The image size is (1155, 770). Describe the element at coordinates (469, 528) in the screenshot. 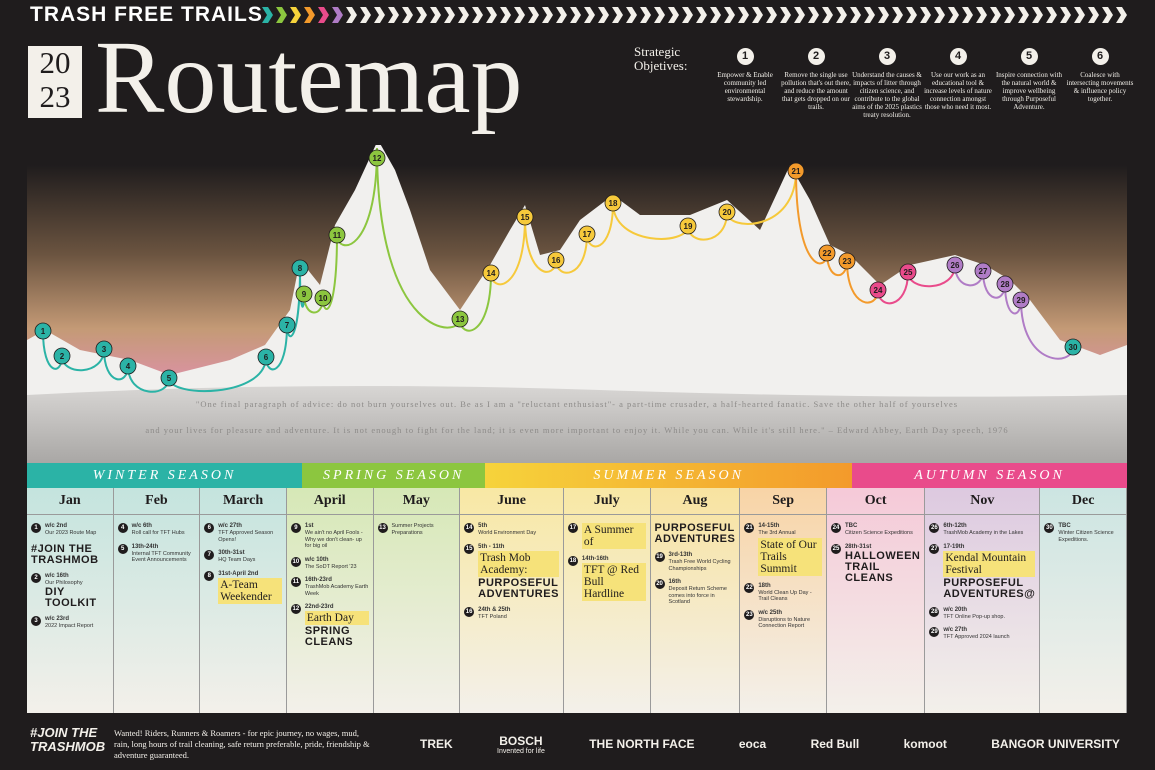

I see `event-number: 14` at that location.